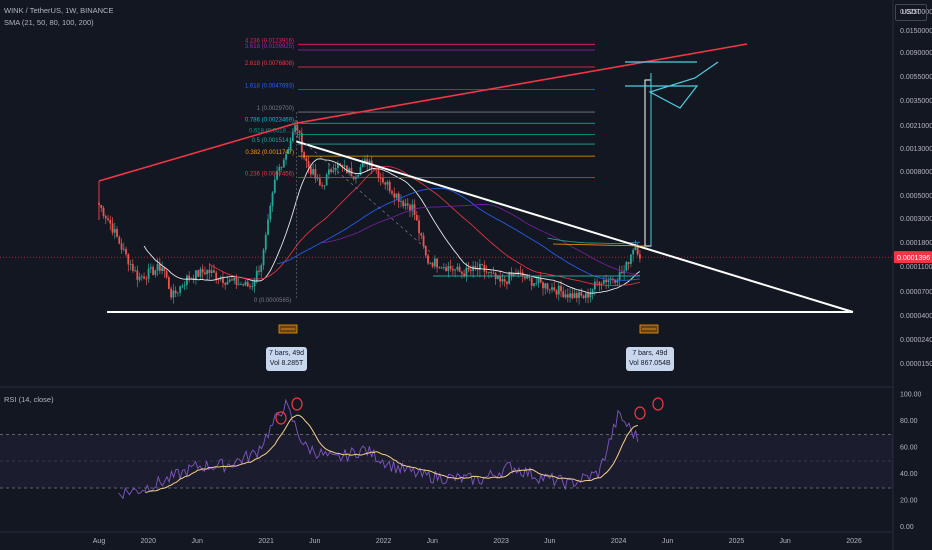 This screenshot has height=550, width=932. What do you see at coordinates (909, 474) in the screenshot?
I see `rsi-tick-label: 40.00` at bounding box center [909, 474].